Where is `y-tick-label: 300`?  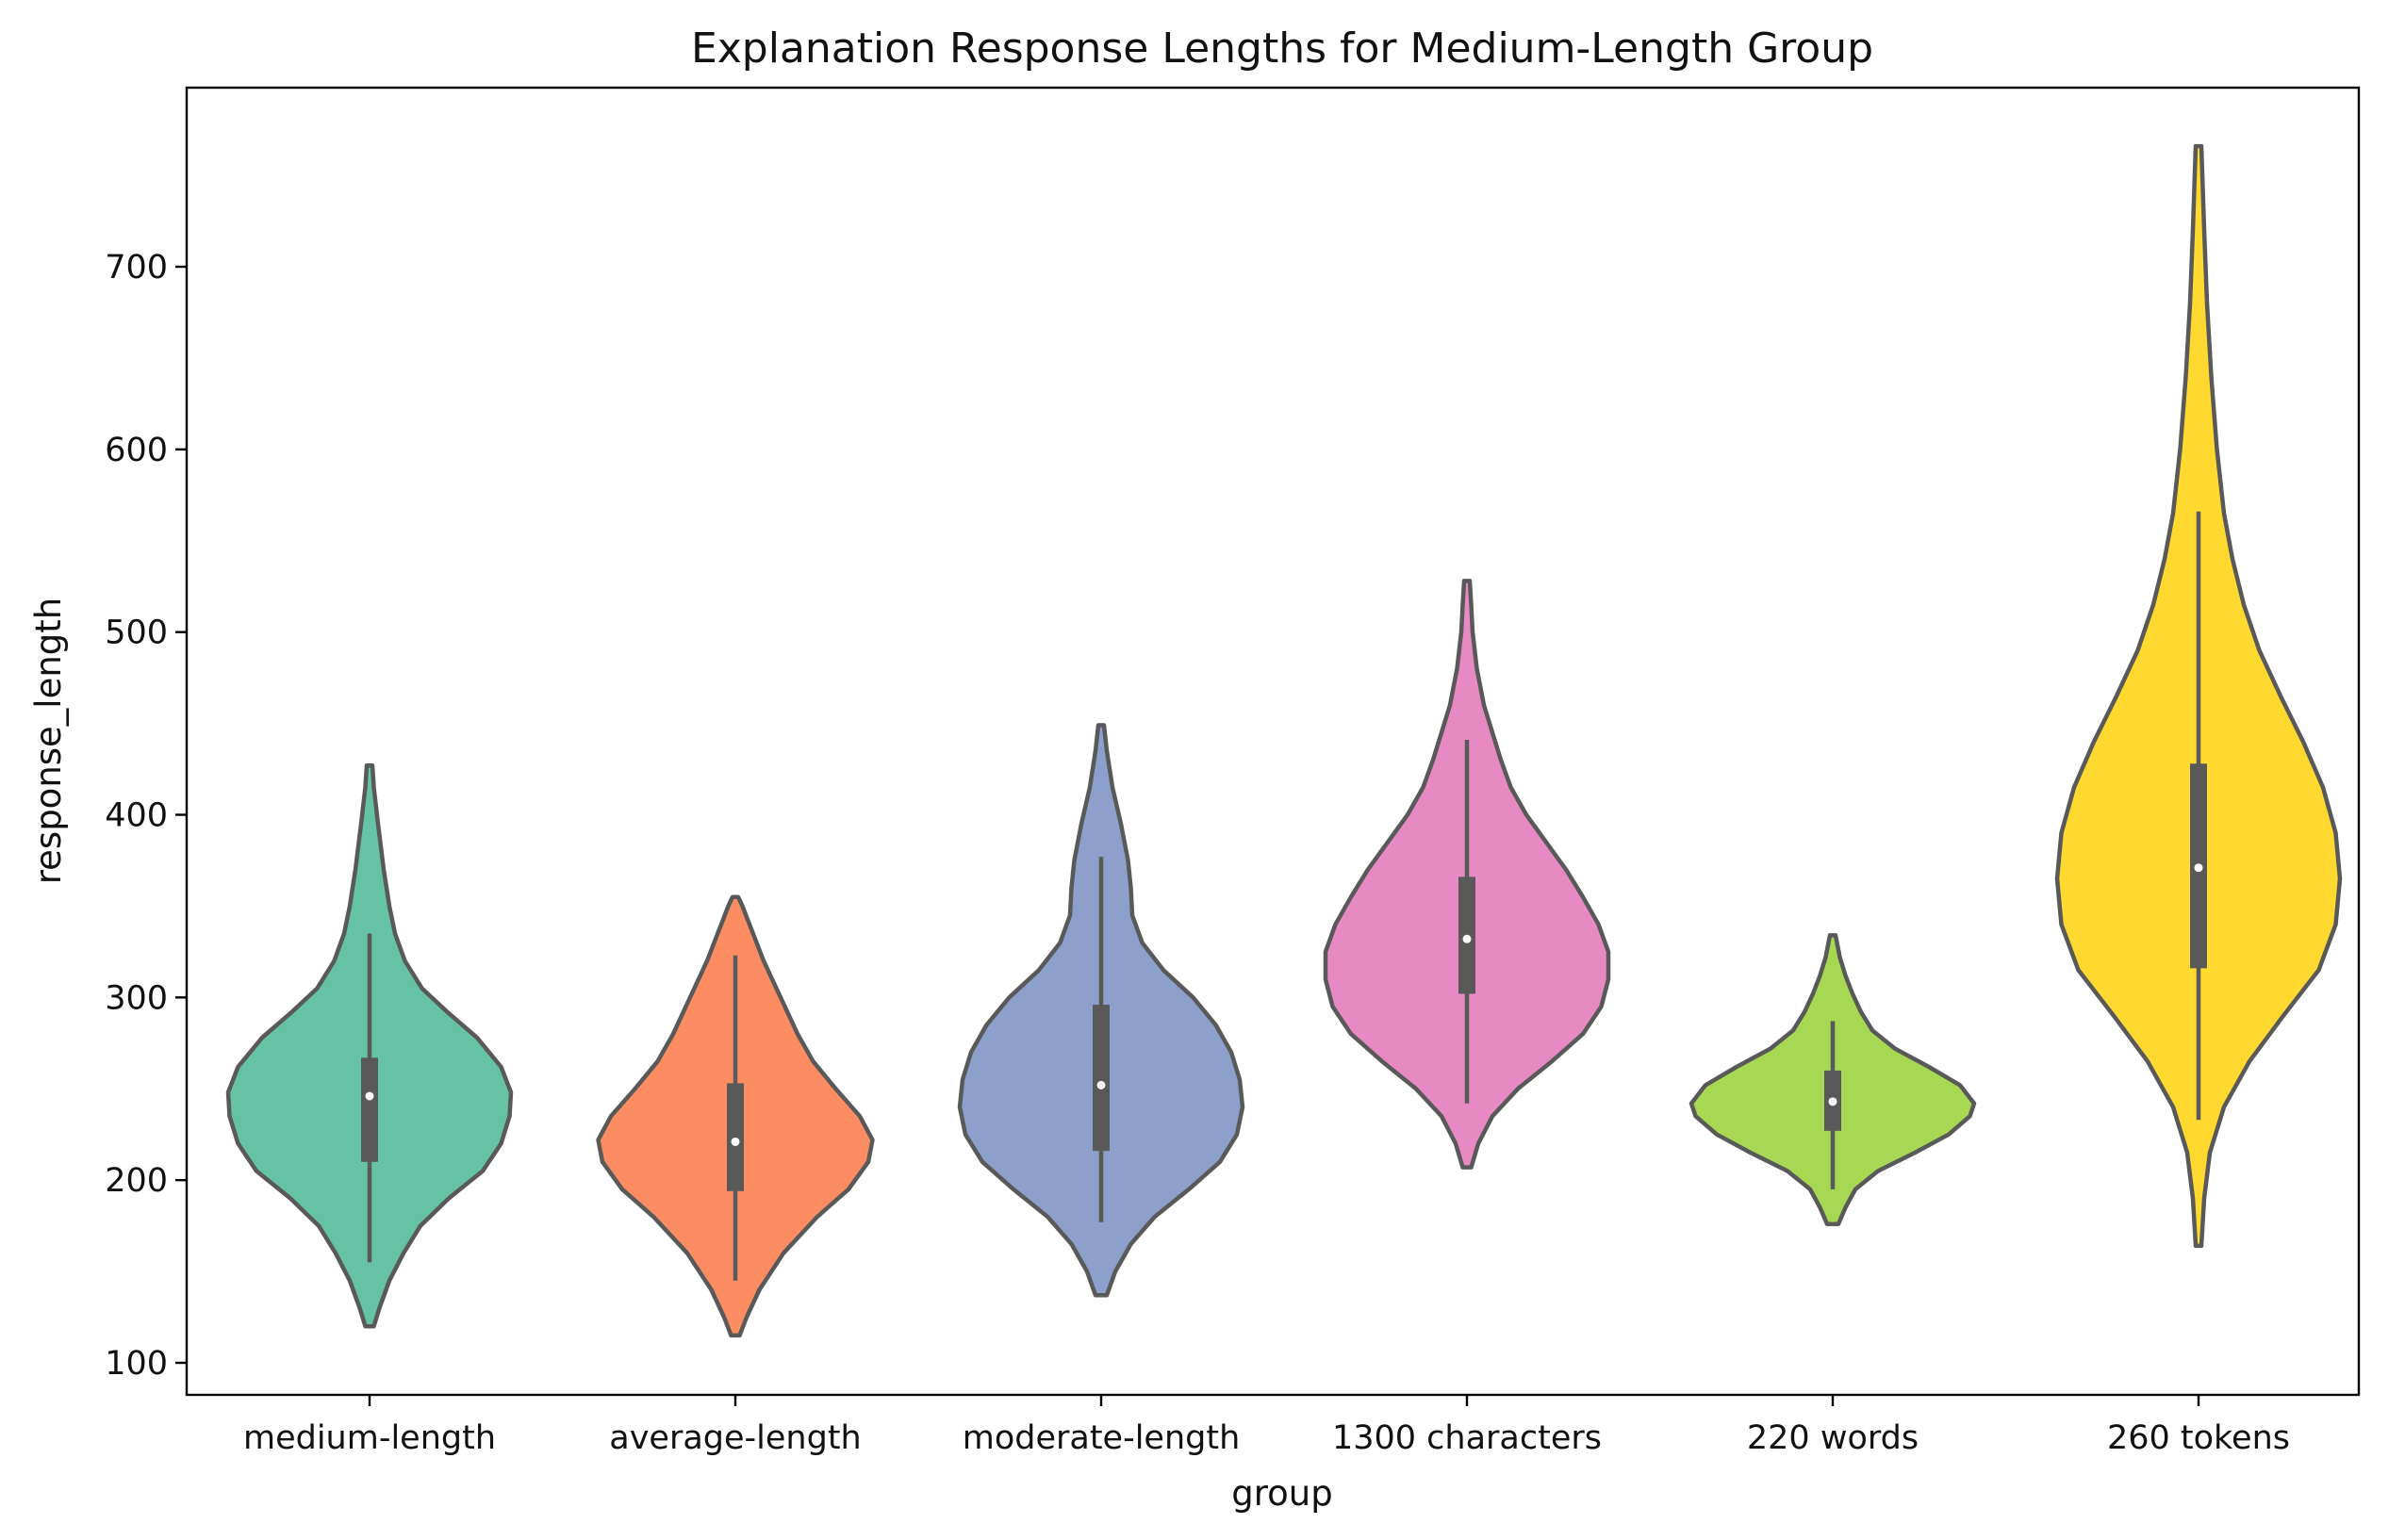
y-tick-label: 300 is located at coordinates (136, 998).